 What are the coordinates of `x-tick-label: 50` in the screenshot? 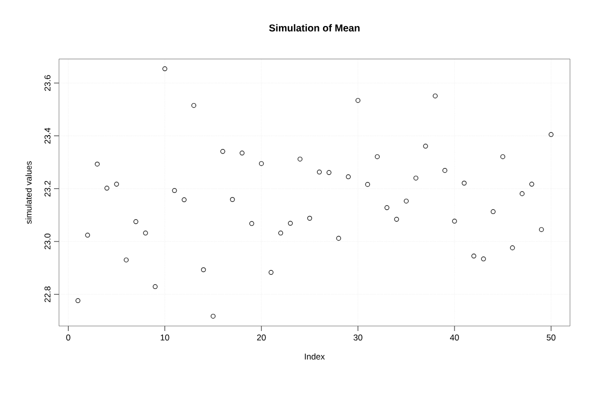 It's located at (551, 337).